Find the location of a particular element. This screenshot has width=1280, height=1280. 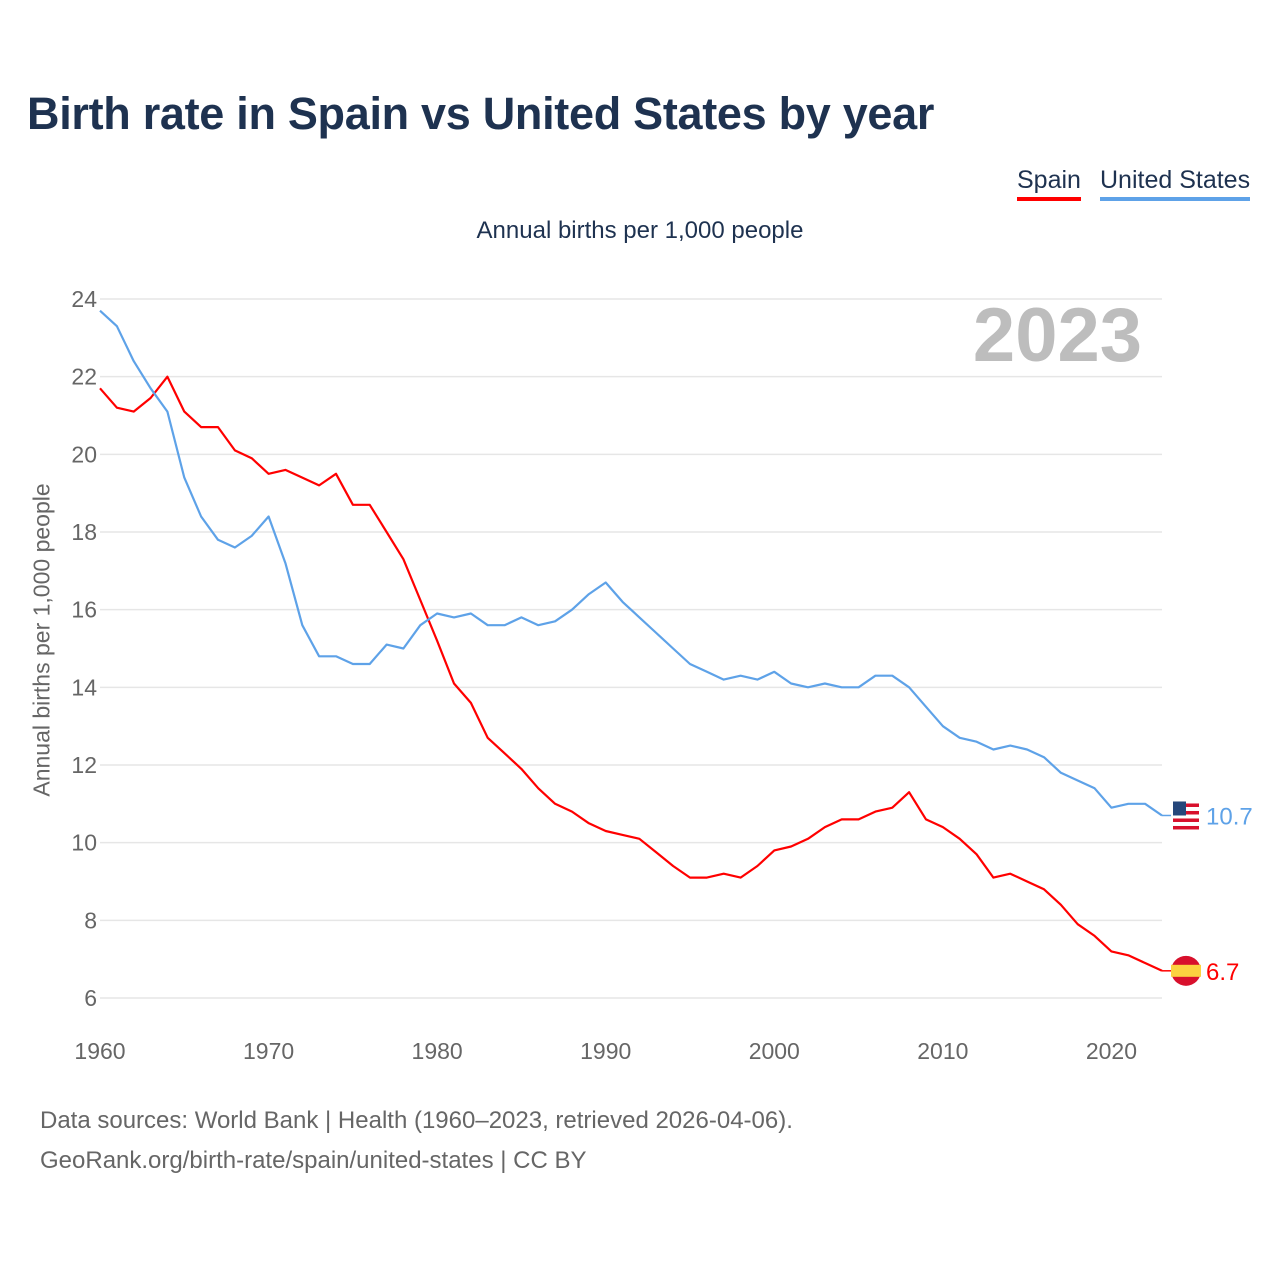

y-tick-label: 16 is located at coordinates (84, 610).